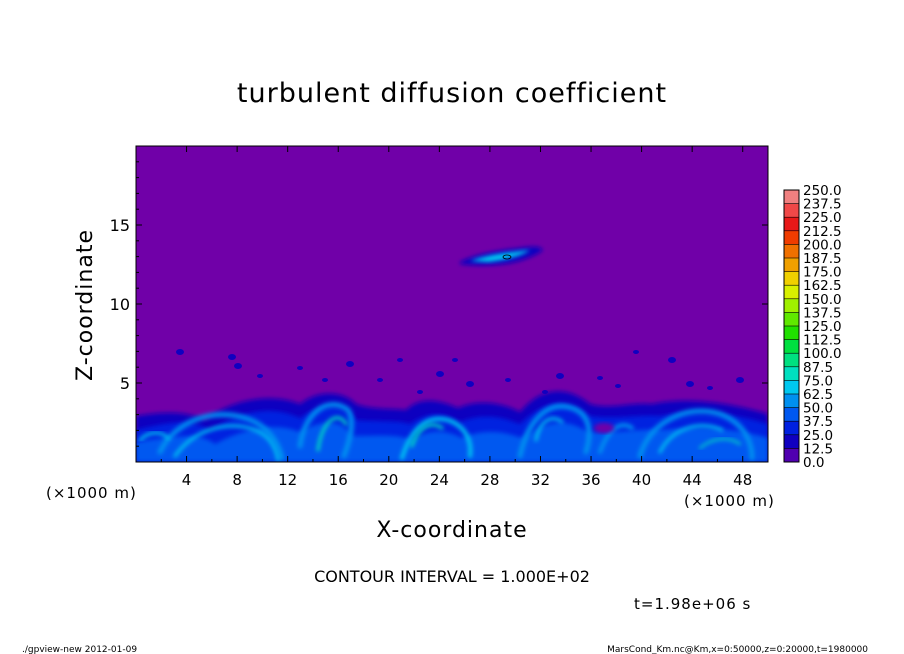 The image size is (904, 654). What do you see at coordinates (507, 257) in the screenshot?
I see `contour-line` at bounding box center [507, 257].